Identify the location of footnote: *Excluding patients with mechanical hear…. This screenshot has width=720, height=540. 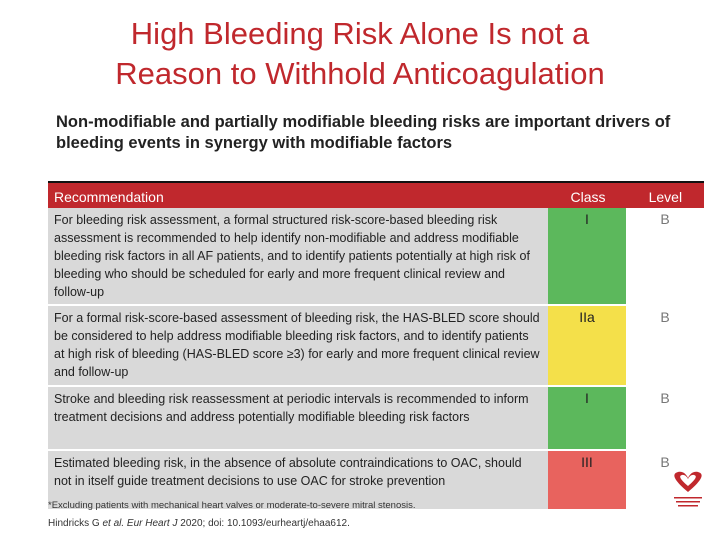
(232, 505).